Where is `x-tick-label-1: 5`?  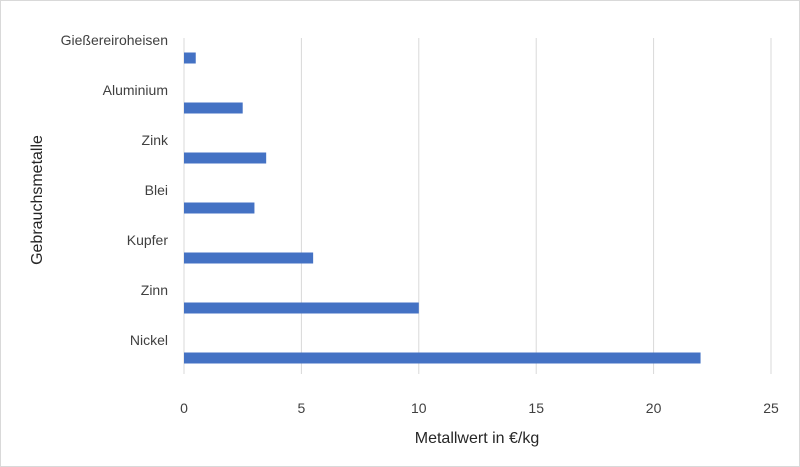 x-tick-label-1: 5 is located at coordinates (302, 408).